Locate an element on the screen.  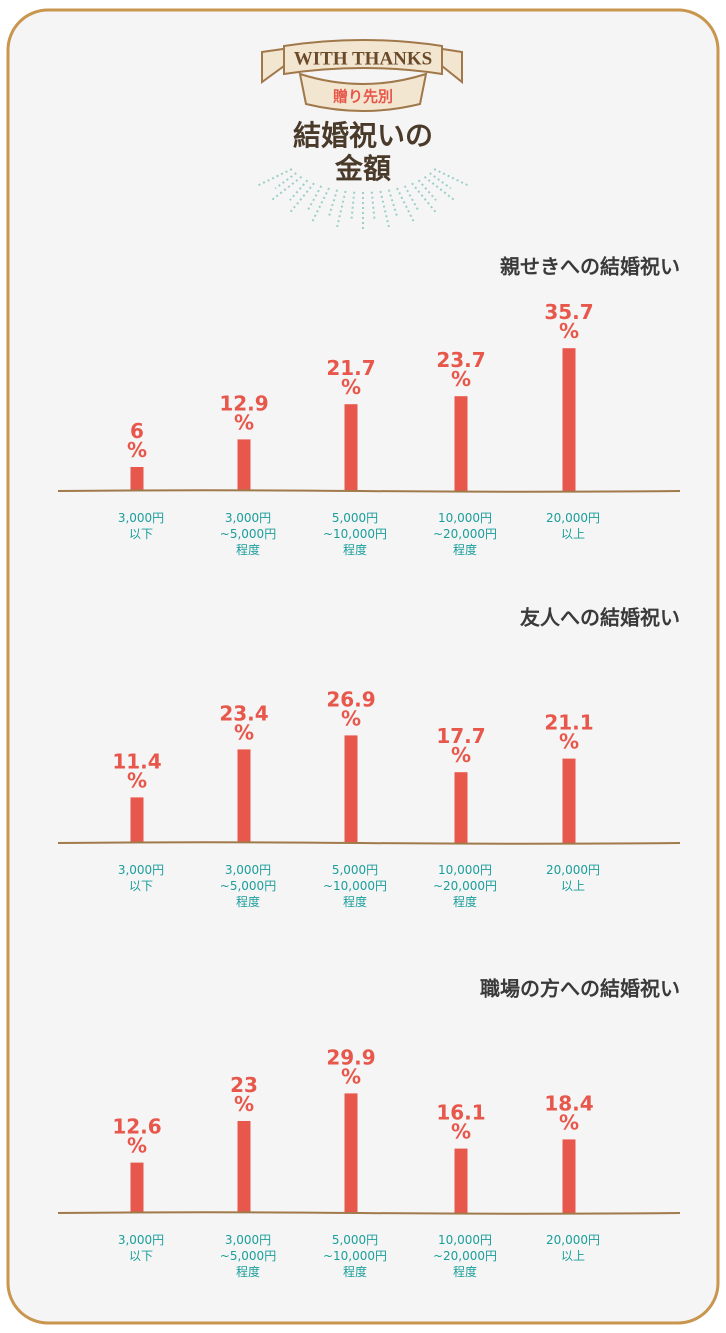
value-label: 17.7% is located at coordinates (460, 745).